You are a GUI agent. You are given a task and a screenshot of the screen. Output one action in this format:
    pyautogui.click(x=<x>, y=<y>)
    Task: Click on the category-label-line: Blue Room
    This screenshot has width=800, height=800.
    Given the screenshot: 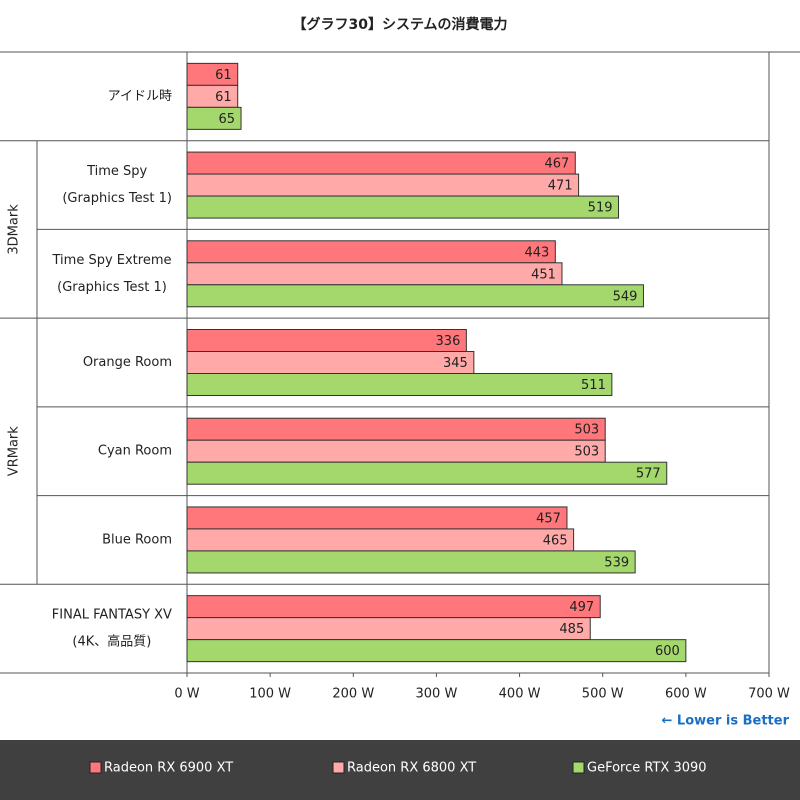 What is the action you would take?
    pyautogui.click(x=137, y=539)
    